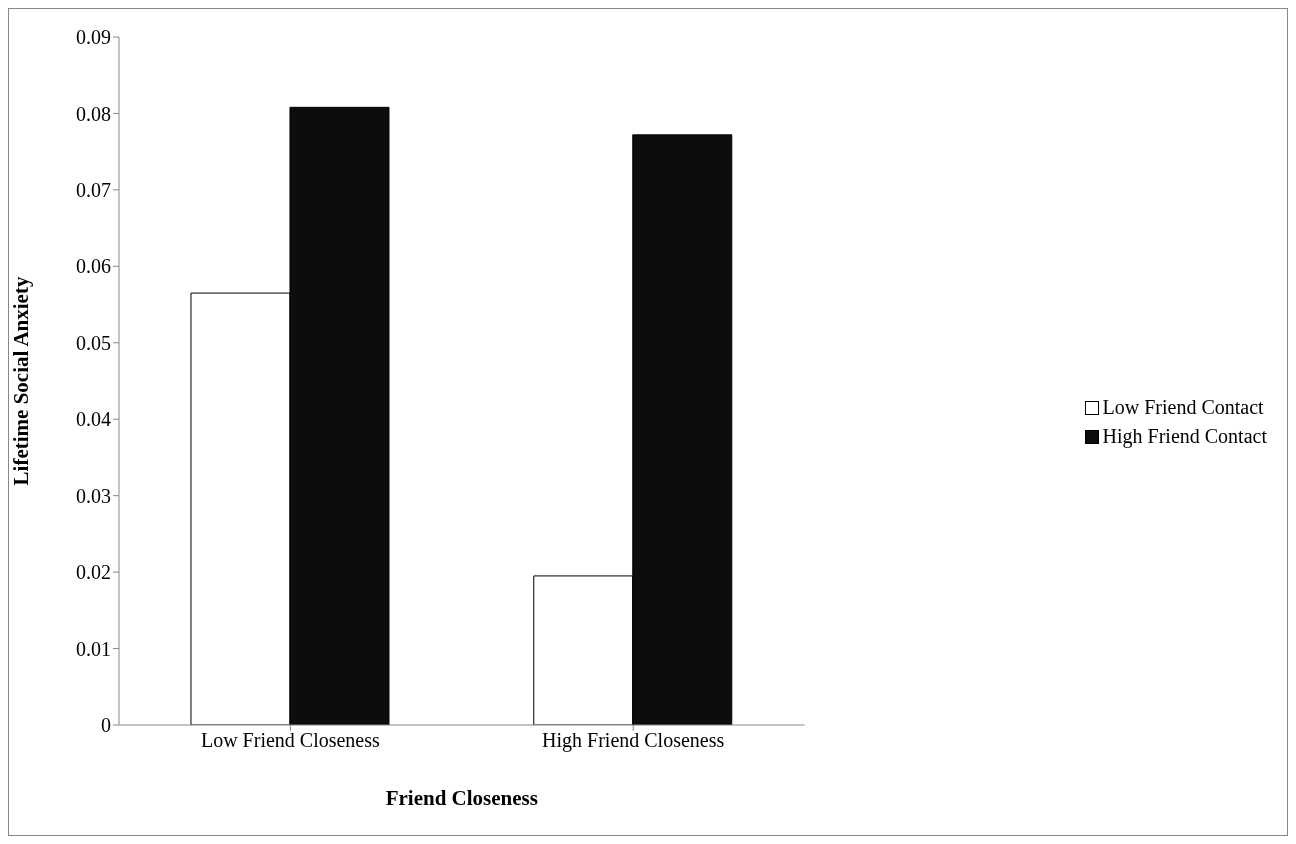  I want to click on y-axis-title: Lifetime Social Anxiety, so click(21, 381).